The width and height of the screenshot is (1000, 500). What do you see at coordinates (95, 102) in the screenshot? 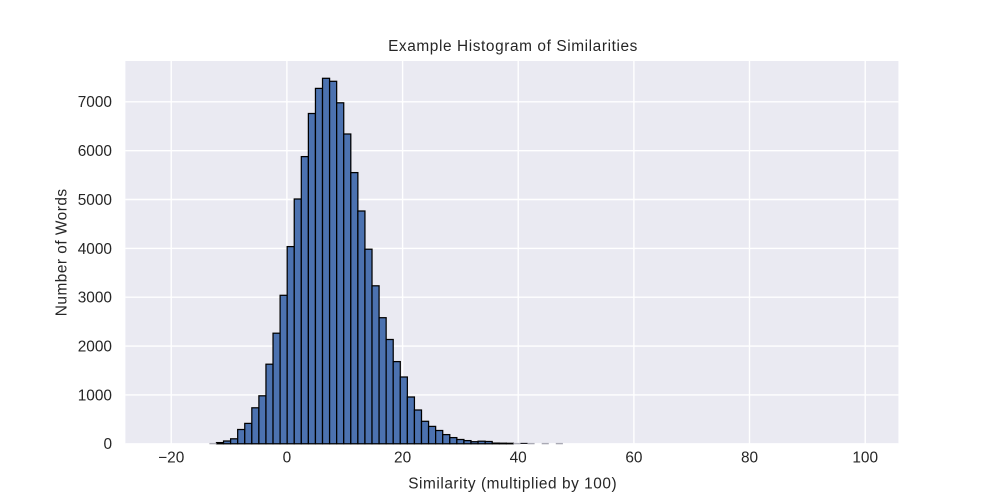
I see `svg-text: 7000` at bounding box center [95, 102].